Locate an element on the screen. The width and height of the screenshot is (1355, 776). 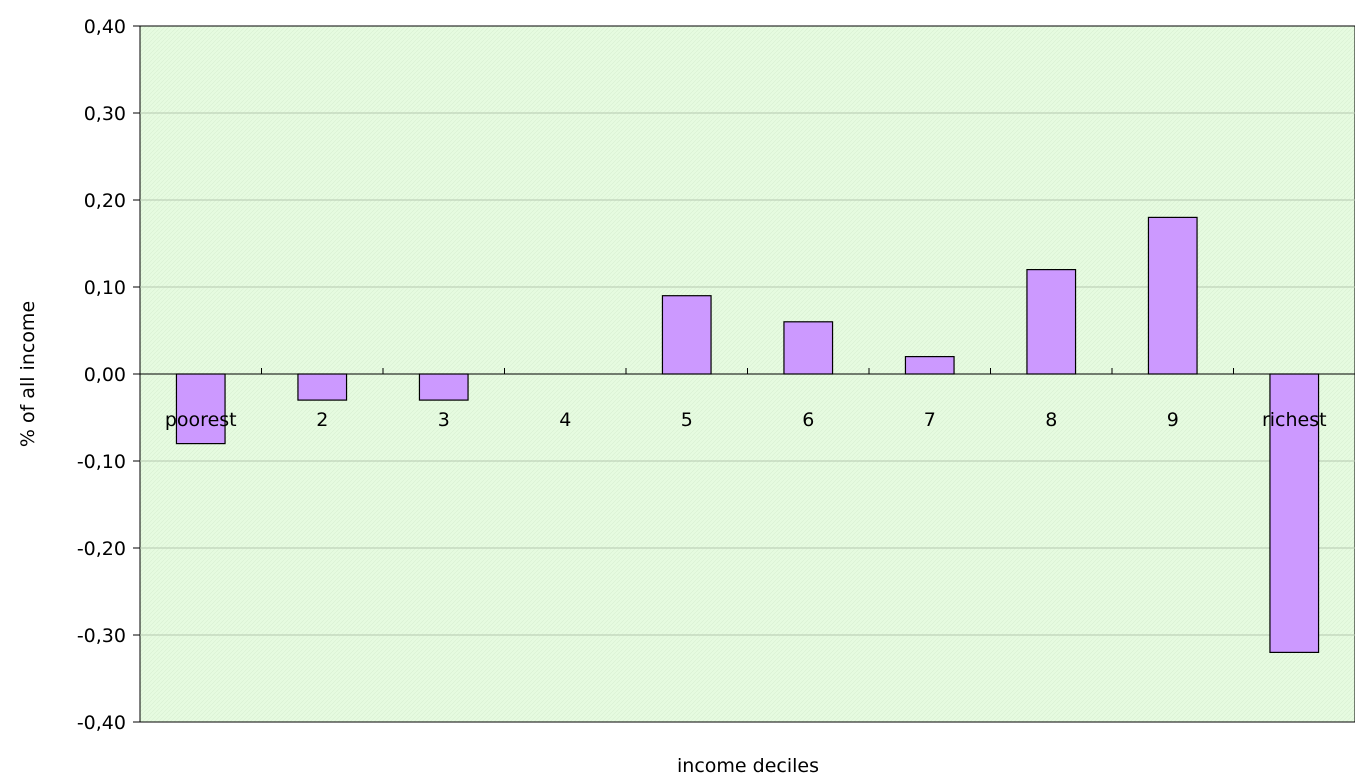
x-tick-label: richest is located at coordinates (1294, 420).